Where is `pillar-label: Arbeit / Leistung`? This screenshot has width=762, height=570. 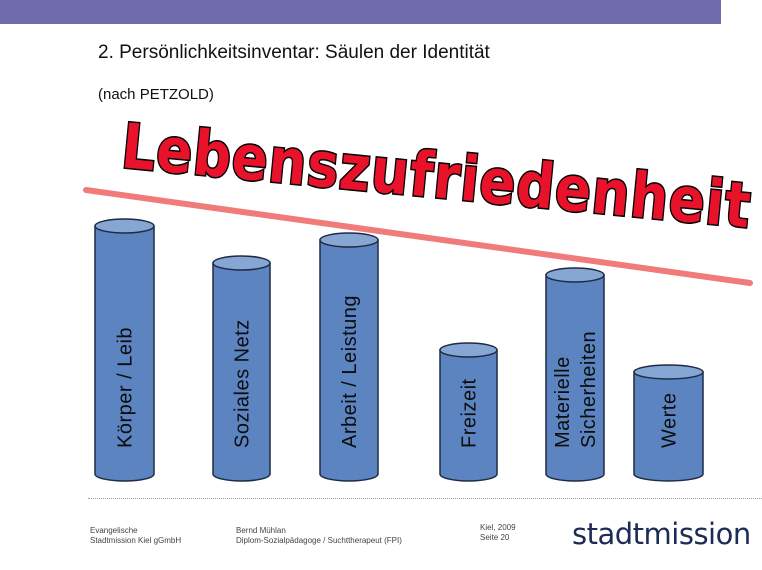
pillar-label: Arbeit / Leistung is located at coordinates (350, 371).